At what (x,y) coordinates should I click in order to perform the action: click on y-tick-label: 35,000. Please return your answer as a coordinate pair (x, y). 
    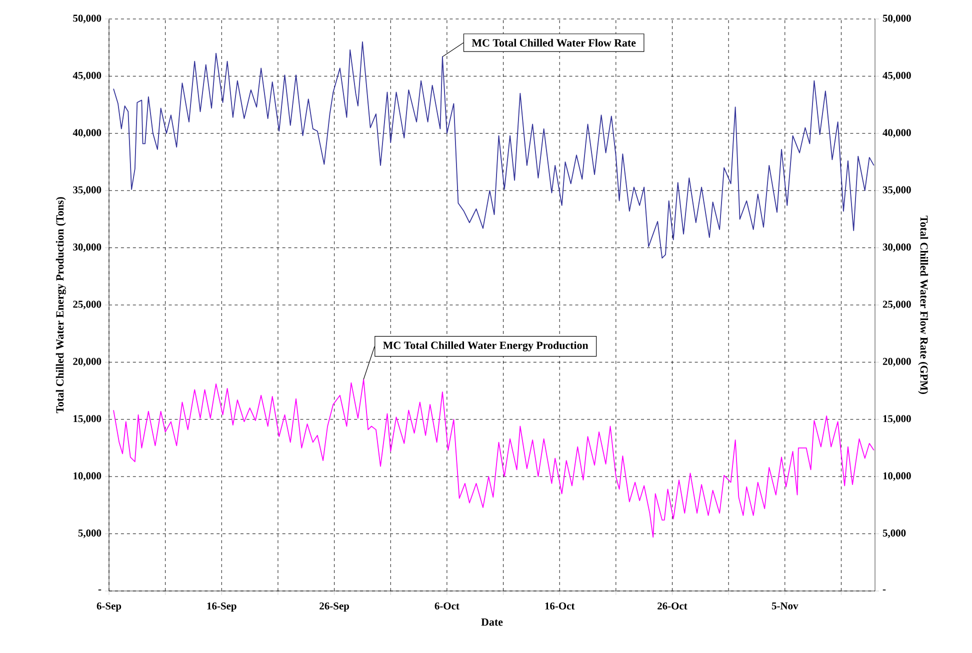
    Looking at the image, I should click on (87, 190).